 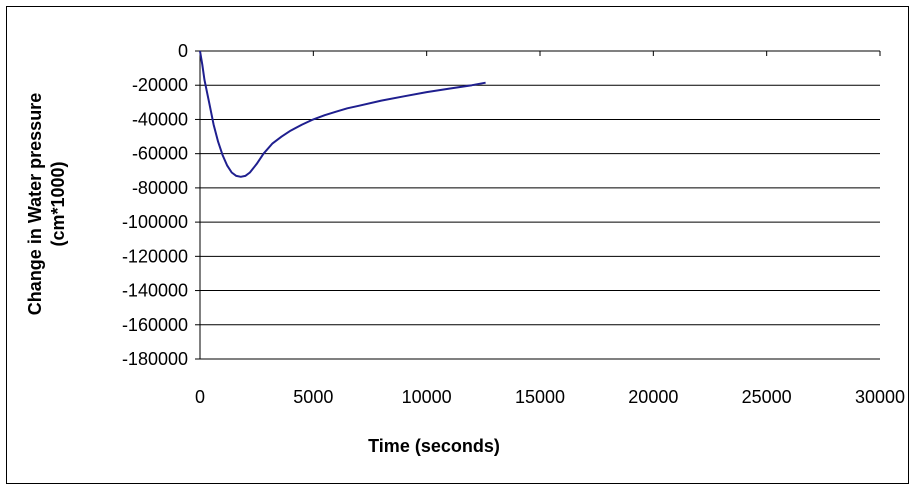 I want to click on x-tick-label-0: 0, so click(x=200, y=397).